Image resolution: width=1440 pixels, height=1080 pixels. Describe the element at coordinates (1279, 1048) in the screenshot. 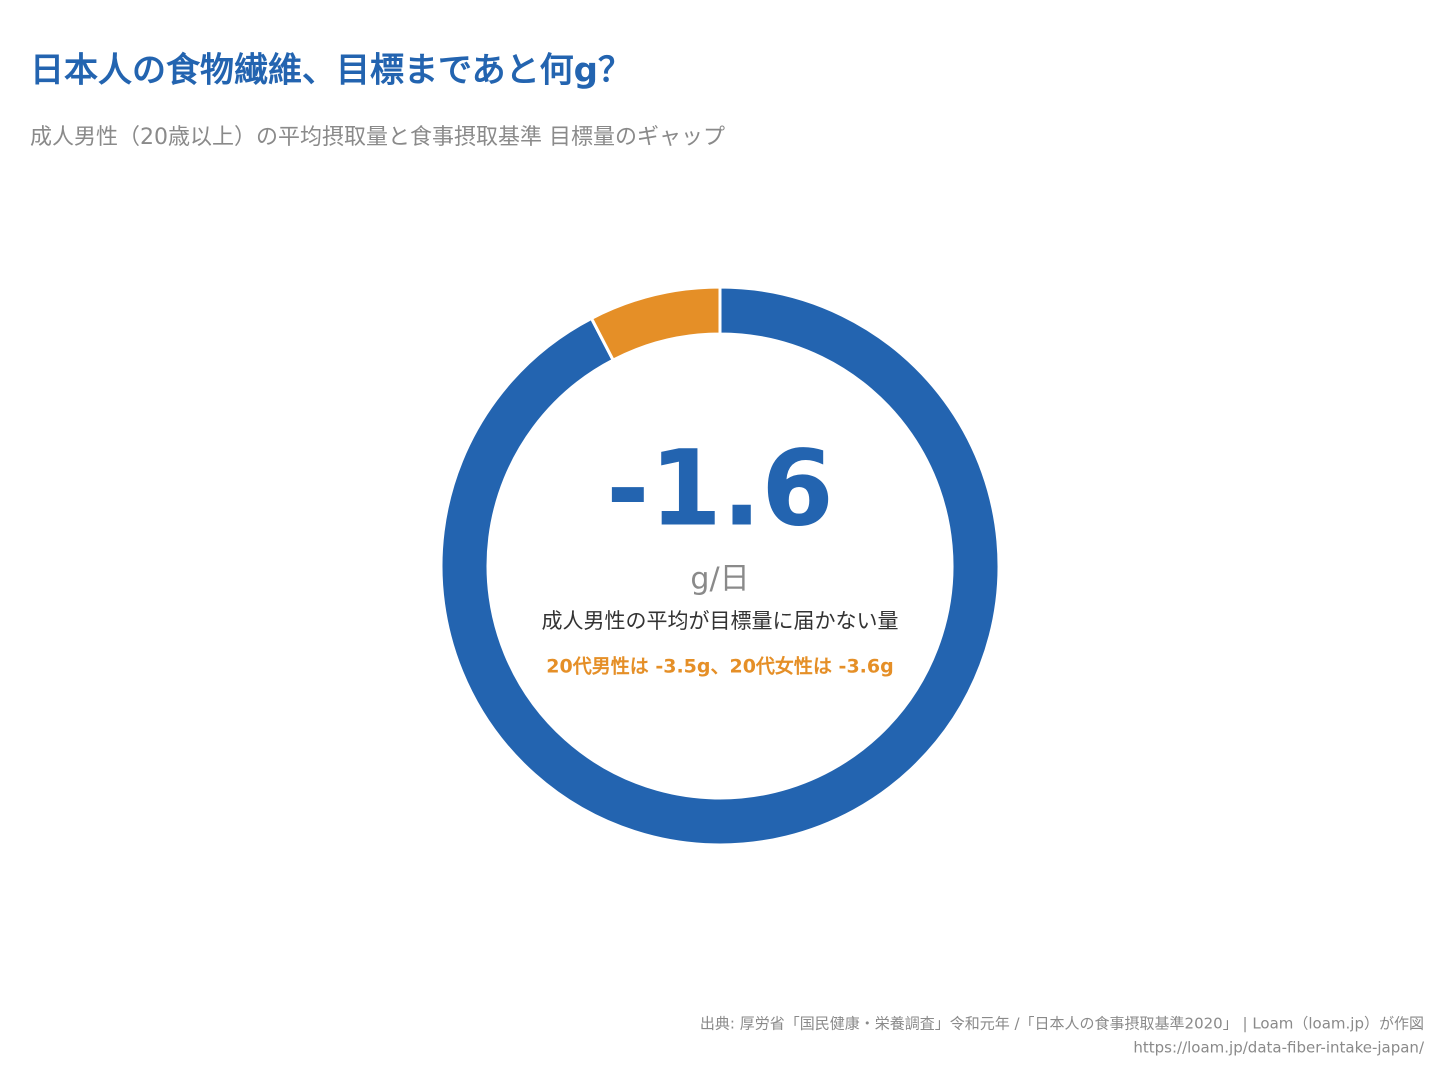

I see `source-url: https://loam.jp/data-fiber-intake-japan/` at that location.